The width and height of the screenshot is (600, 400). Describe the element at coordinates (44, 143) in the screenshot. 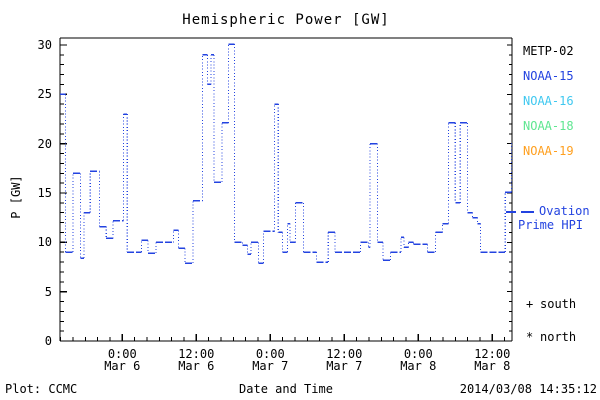

I see `y-tick-label: 20` at that location.